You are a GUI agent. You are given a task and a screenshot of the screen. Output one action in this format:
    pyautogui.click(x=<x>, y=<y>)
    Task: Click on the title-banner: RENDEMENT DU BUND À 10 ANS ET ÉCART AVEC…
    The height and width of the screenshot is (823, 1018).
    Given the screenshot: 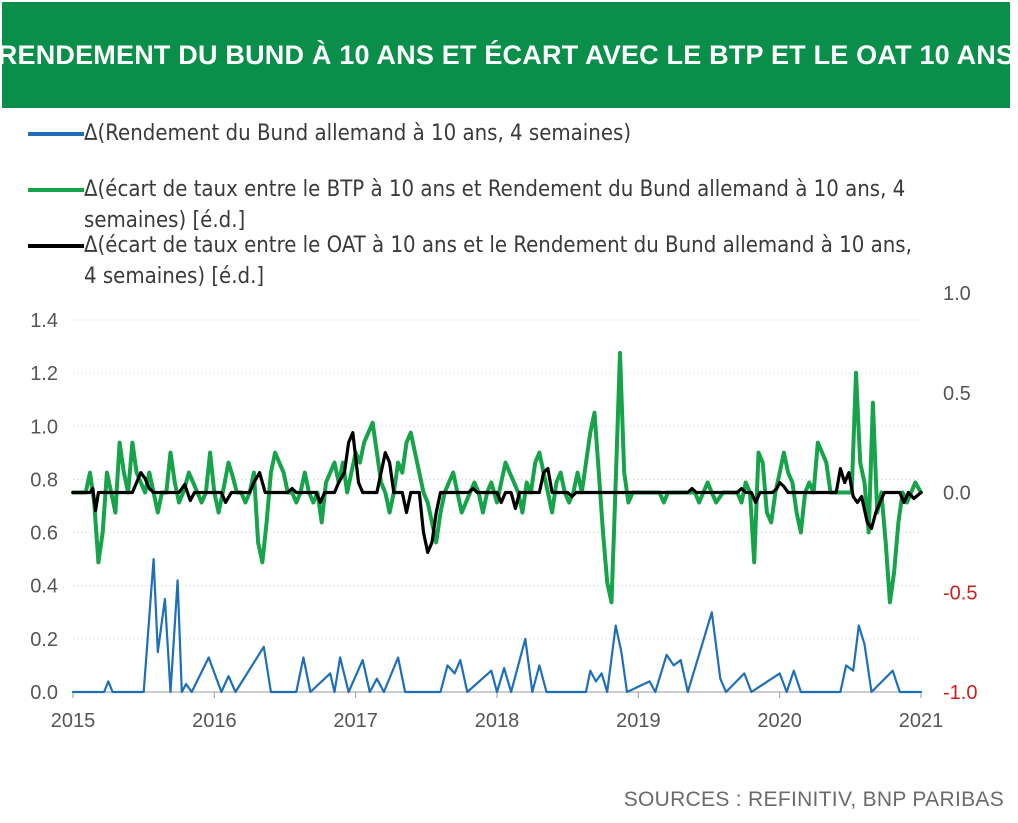 What is the action you would take?
    pyautogui.click(x=507, y=55)
    